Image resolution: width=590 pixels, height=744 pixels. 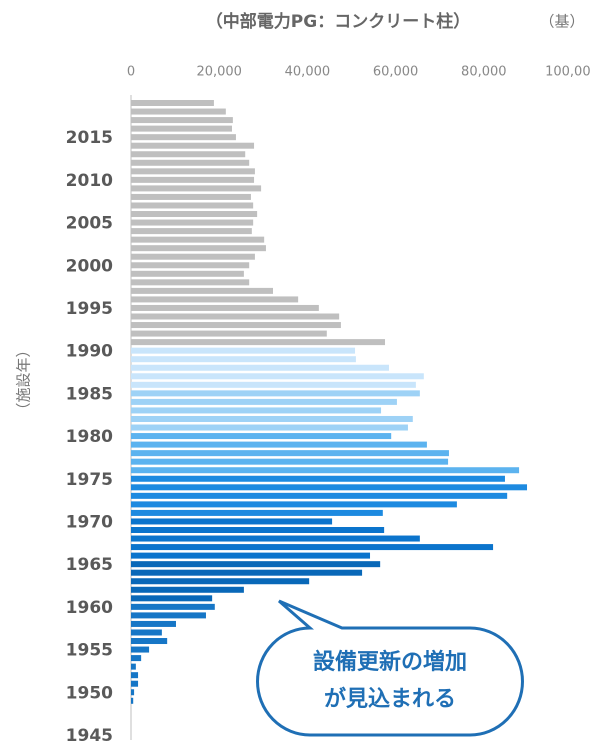 I want to click on chart-title: （中部電力PG：コンクリート柱）, so click(x=338, y=21).